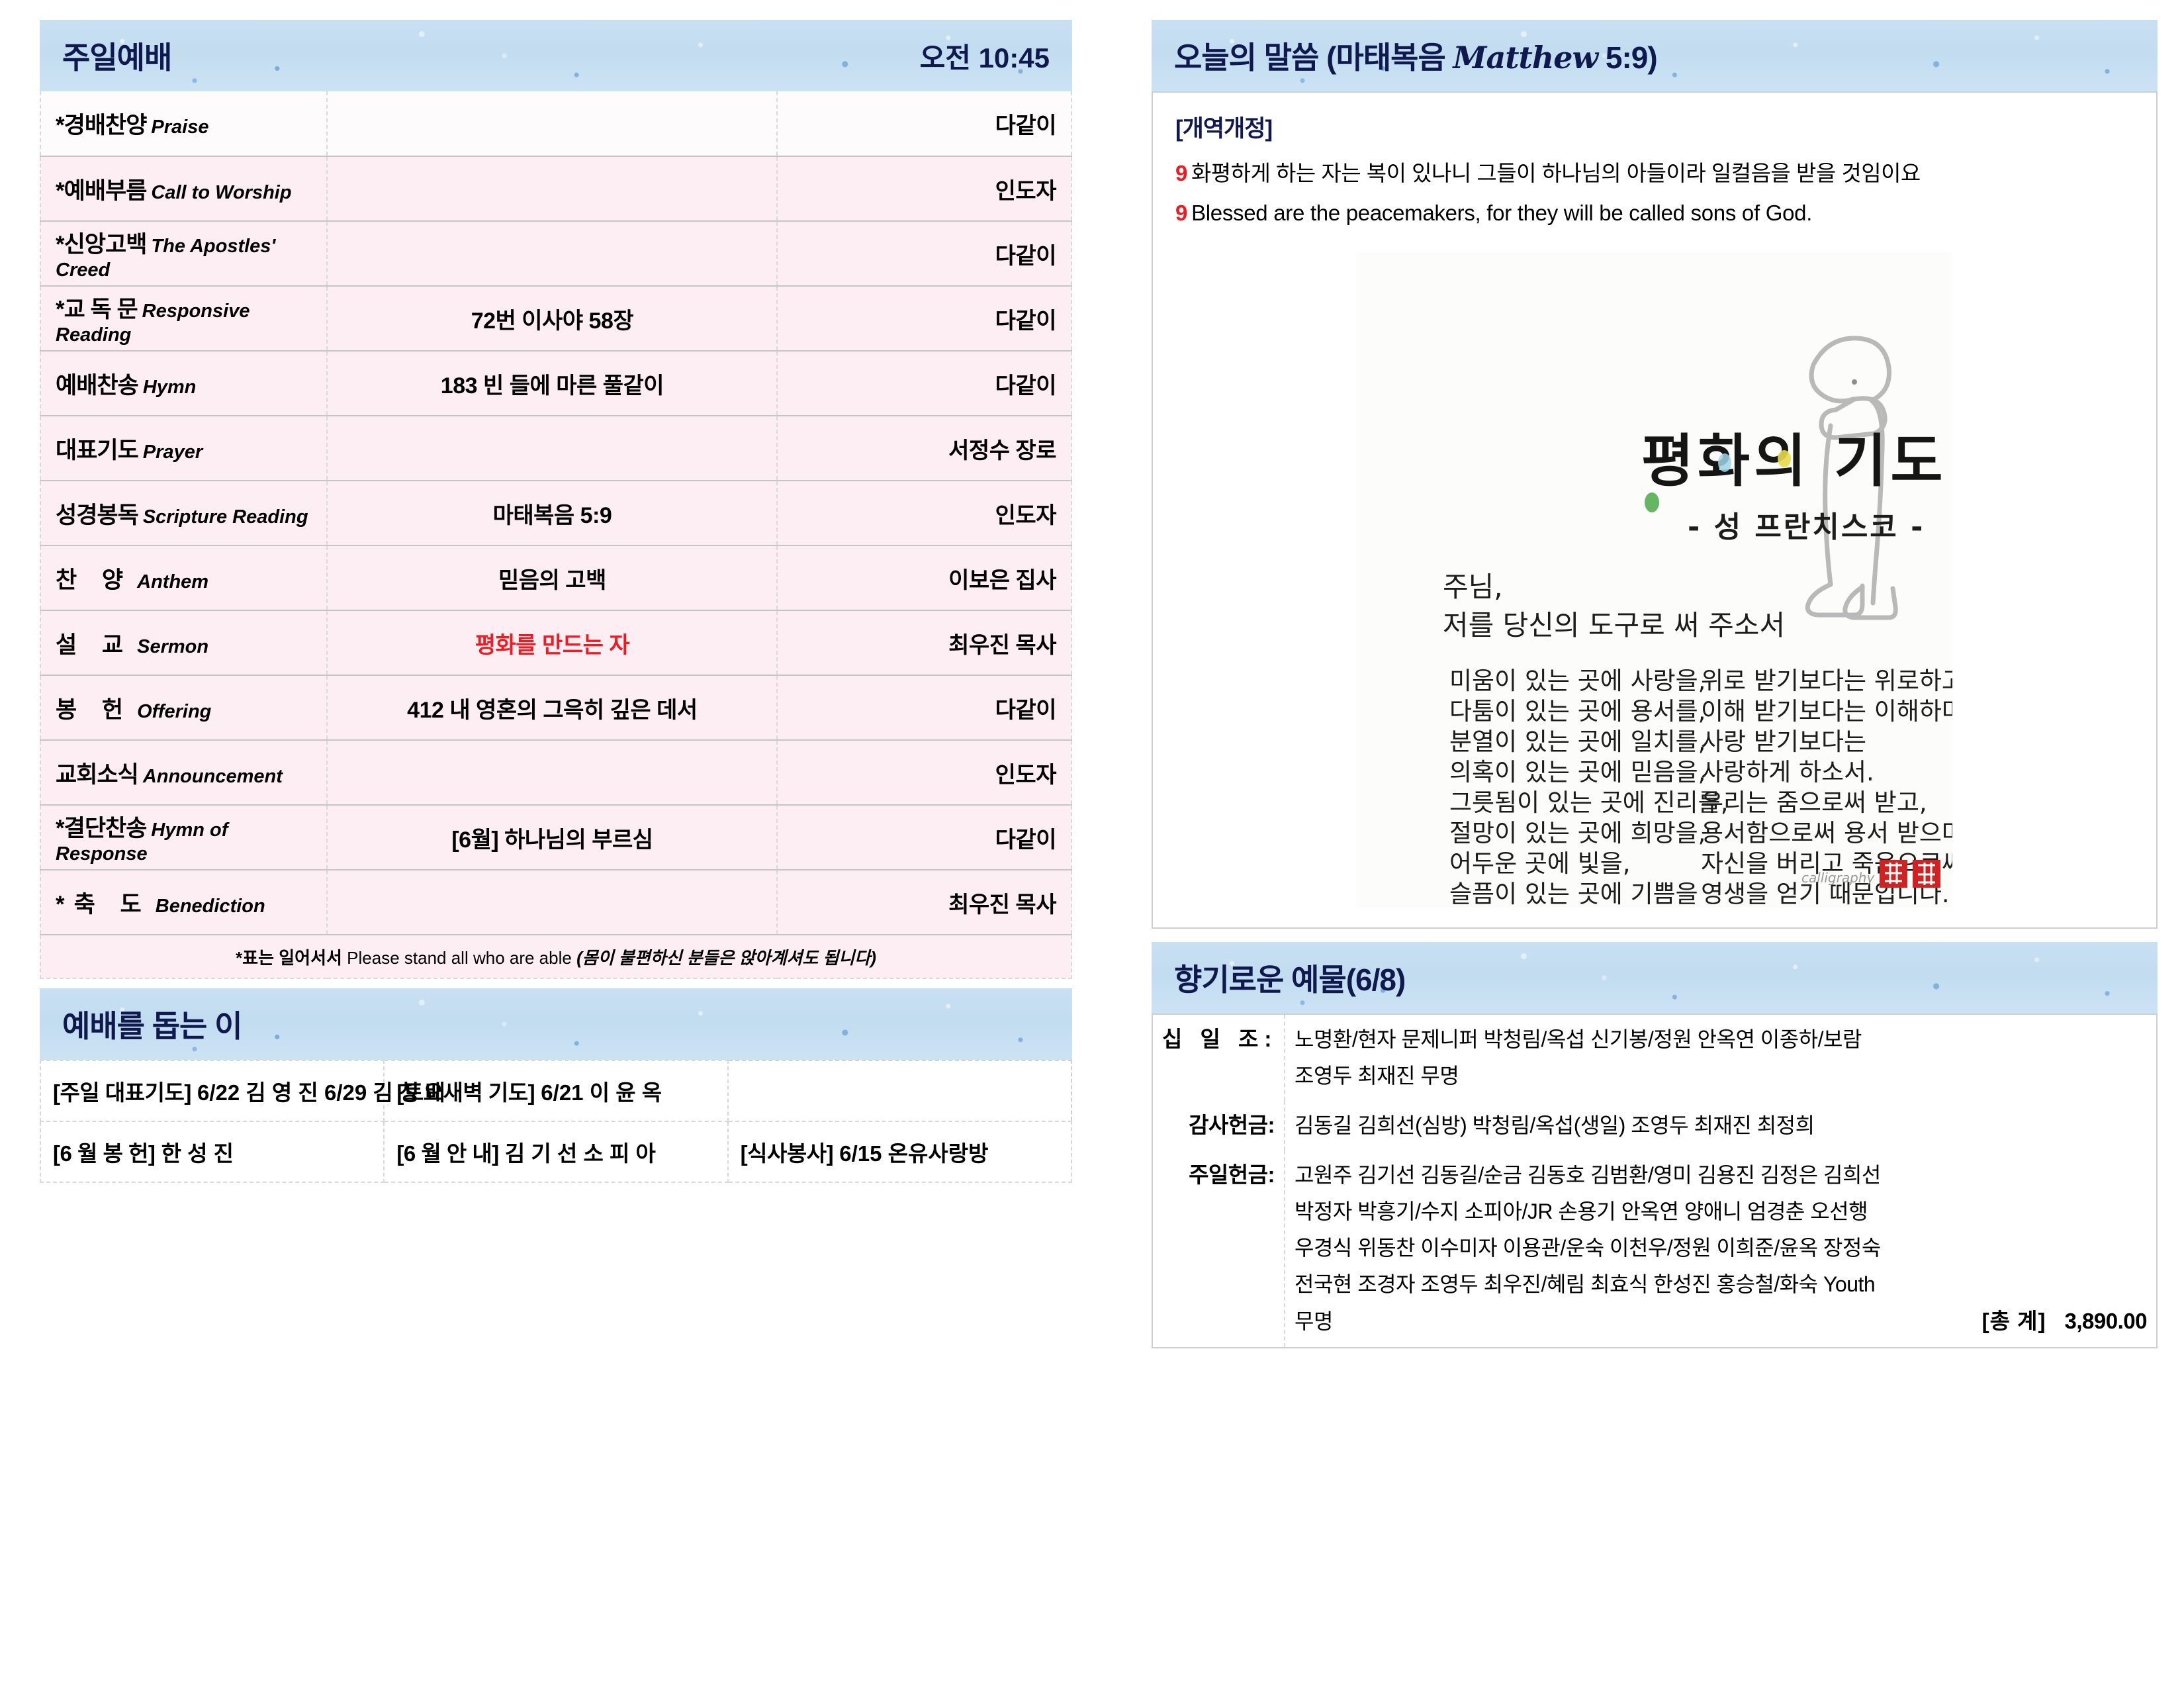 The height and width of the screenshot is (1688, 2184). Describe the element at coordinates (984, 57) in the screenshot. I see `sunday-service-time: 오전 10:45` at that location.